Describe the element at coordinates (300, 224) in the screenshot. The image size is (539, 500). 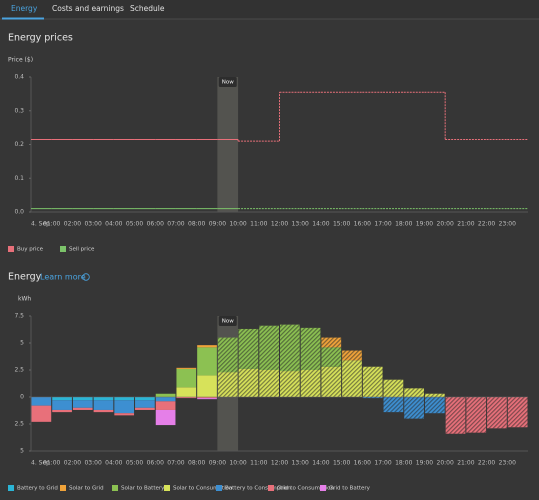
I see `x-tick-label: 13:00` at that location.